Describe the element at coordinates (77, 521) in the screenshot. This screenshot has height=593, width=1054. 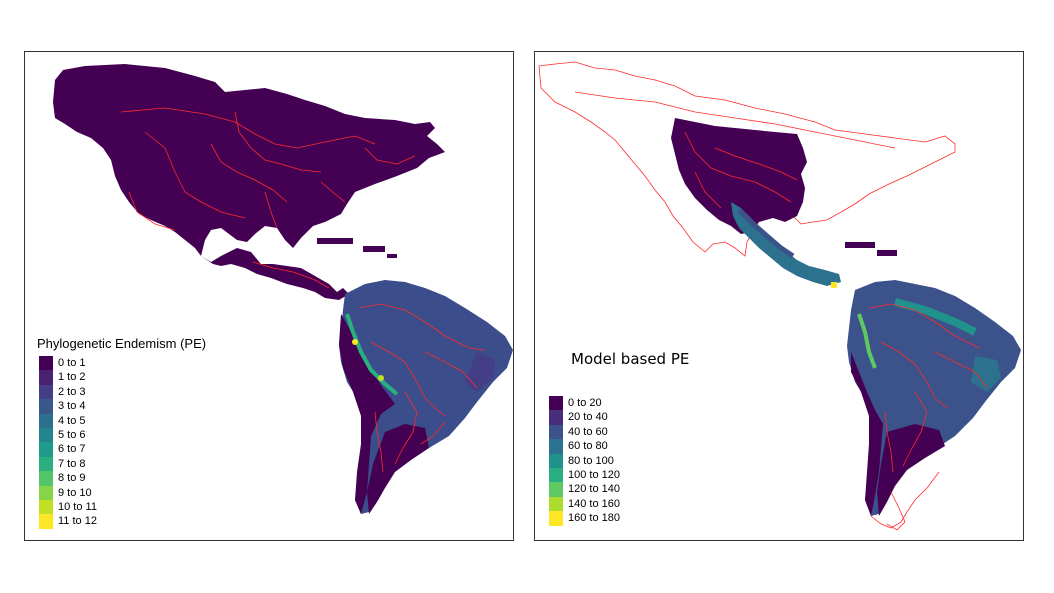
I see `legend-label: 11 to 12` at that location.